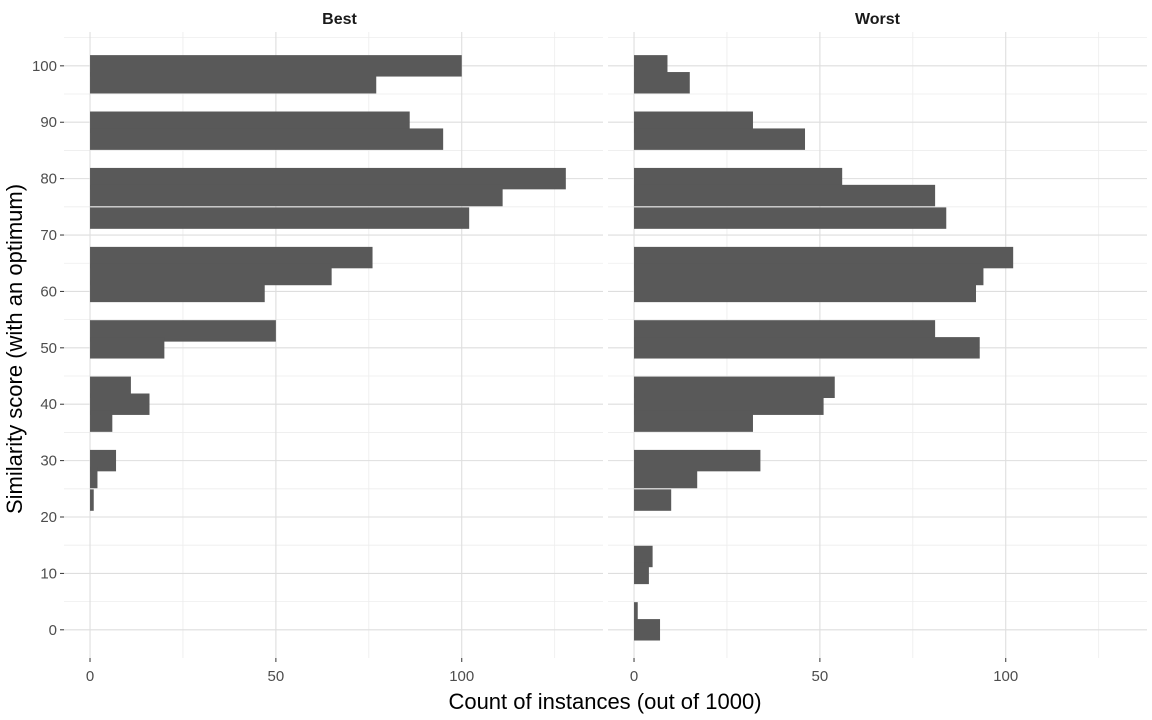 The image size is (1152, 720). I want to click on y-axis-title: Similarity score (with an optimum), so click(14, 349).